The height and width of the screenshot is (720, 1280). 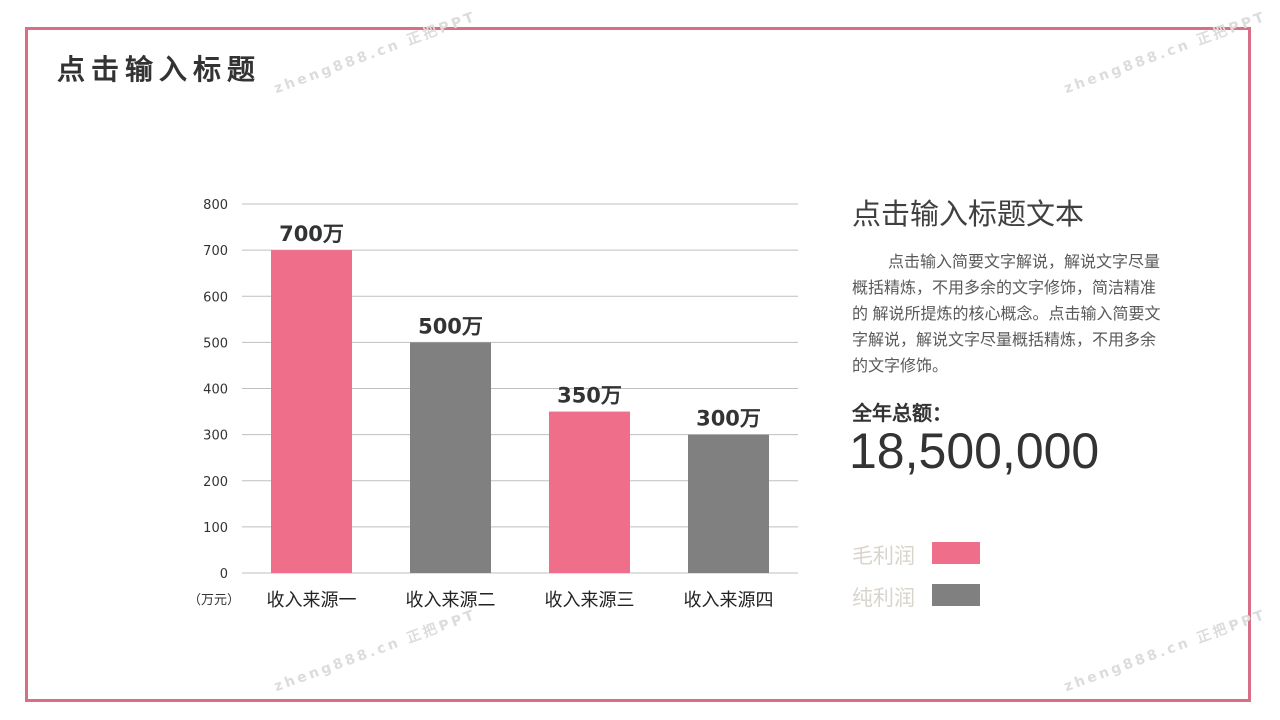 I want to click on legend-label: 毛利润, so click(x=883, y=556).